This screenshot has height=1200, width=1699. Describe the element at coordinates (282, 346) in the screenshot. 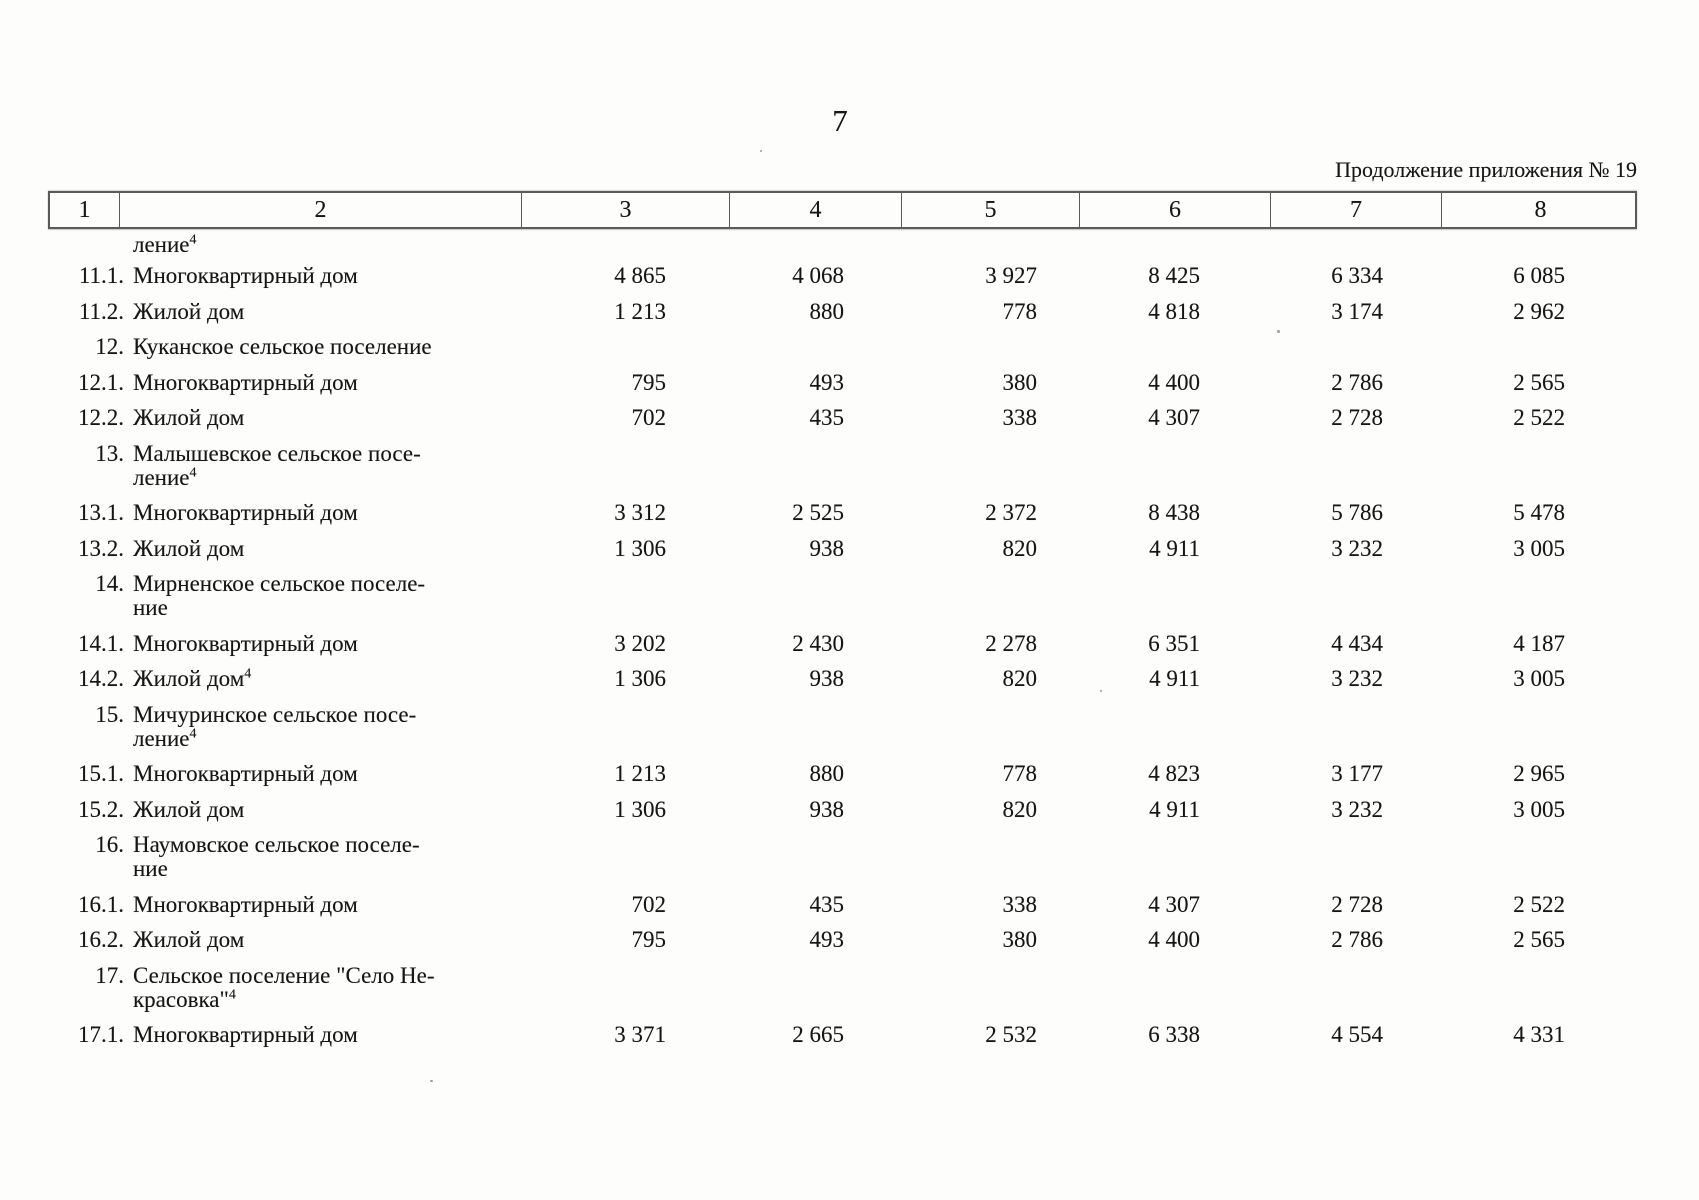

I see `row-label-line1: Куканское сельское поселение` at that location.